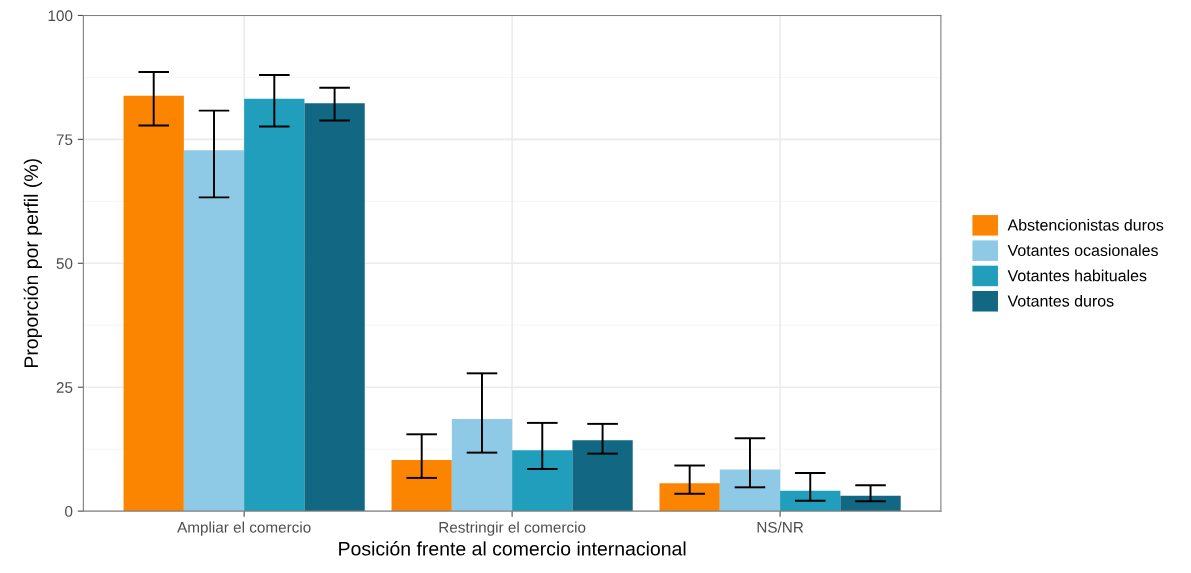  Describe the element at coordinates (64, 263) in the screenshot. I see `y-tick-label: 50` at that location.